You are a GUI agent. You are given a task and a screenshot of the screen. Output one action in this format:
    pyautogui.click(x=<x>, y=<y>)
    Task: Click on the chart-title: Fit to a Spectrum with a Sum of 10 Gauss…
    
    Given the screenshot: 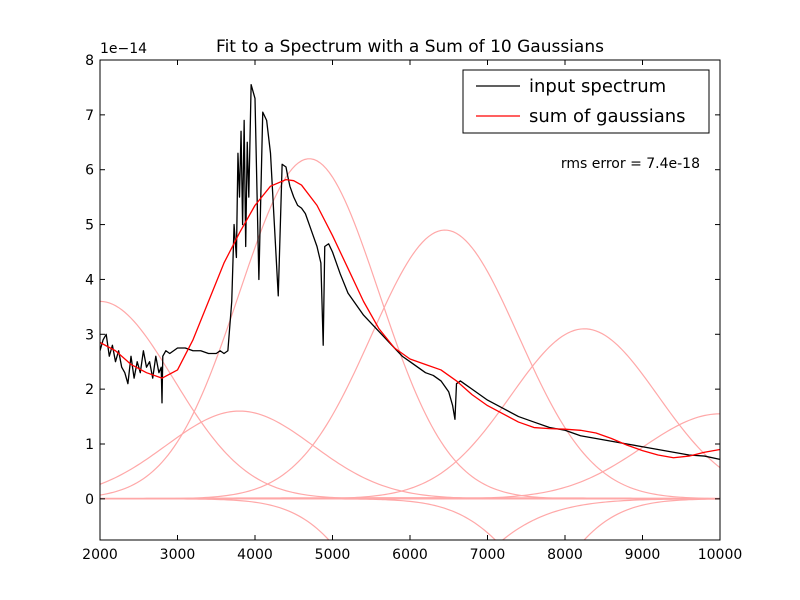 What is the action you would take?
    pyautogui.click(x=410, y=47)
    